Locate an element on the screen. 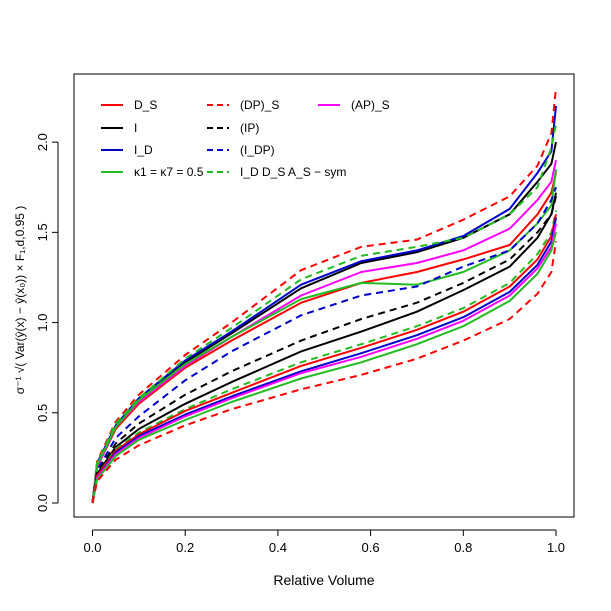 The height and width of the screenshot is (611, 611). legend-label: (DP)_S is located at coordinates (259, 105).